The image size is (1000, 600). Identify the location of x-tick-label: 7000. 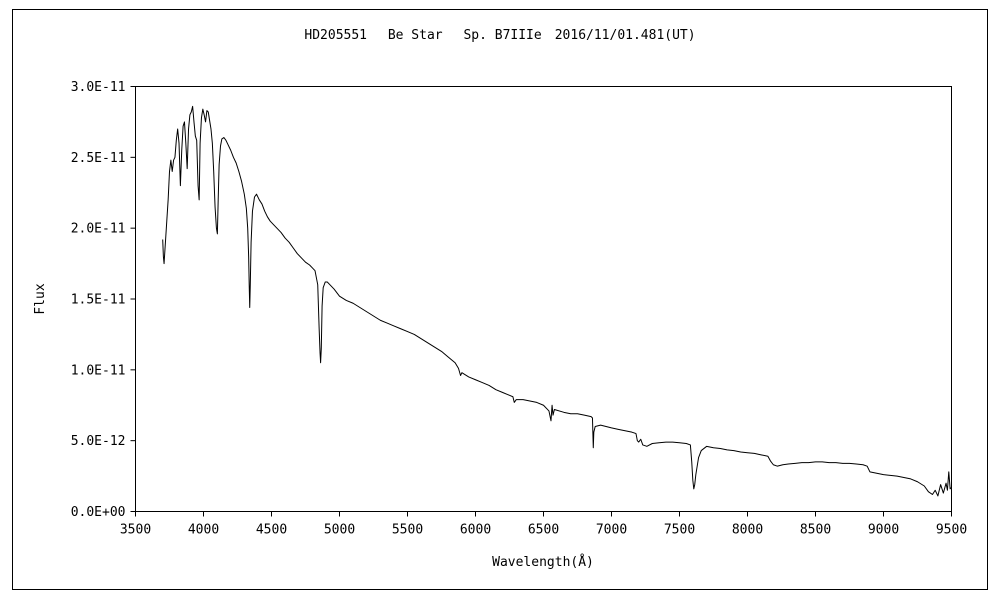
(611, 530).